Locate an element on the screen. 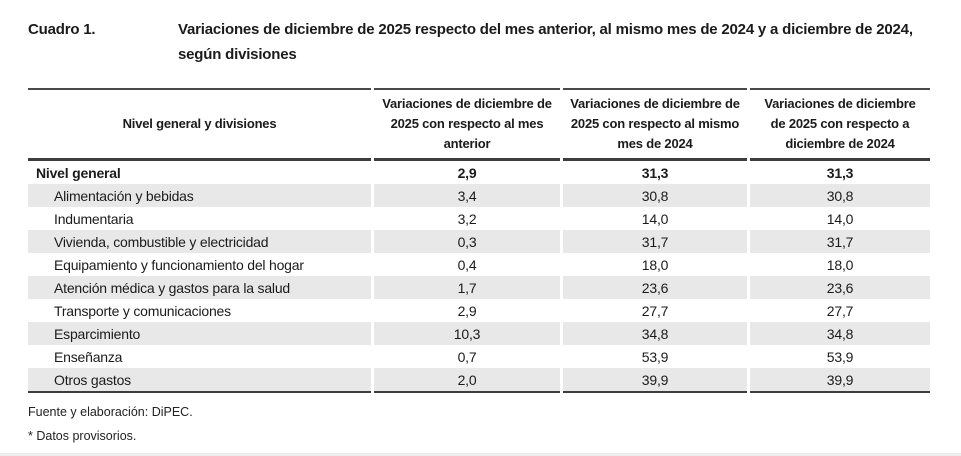  provisional-data-note: * Datos provisorios. is located at coordinates (82, 436).